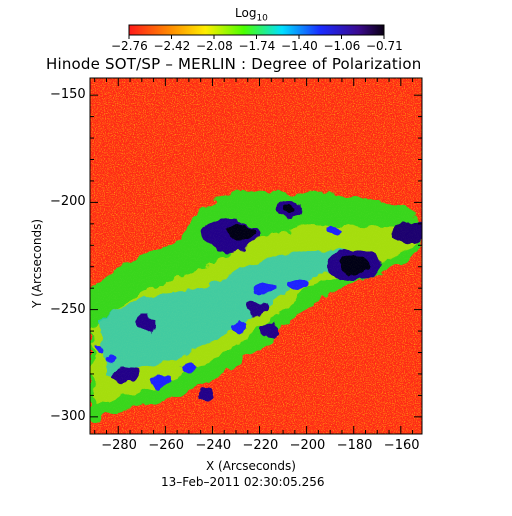  I want to click on y-tick-label: −300, so click(68, 416).